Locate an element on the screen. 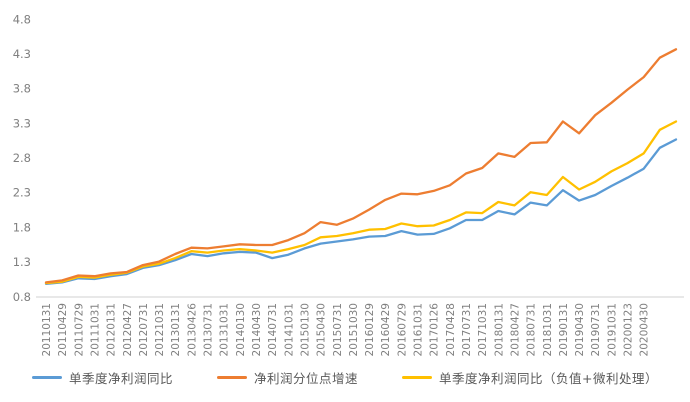 This screenshot has height=402, width=690. x-axis-tick-label: 20180131 is located at coordinates (499, 329).